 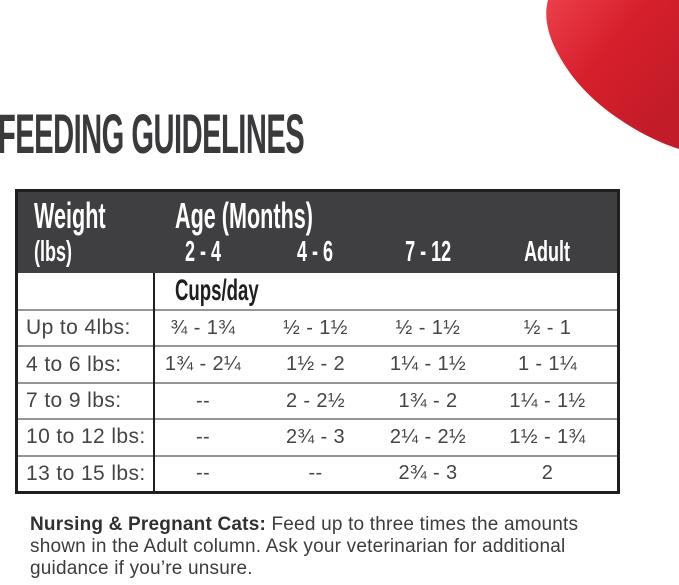 I want to click on value-cell: 1½ - 2, so click(x=315, y=364).